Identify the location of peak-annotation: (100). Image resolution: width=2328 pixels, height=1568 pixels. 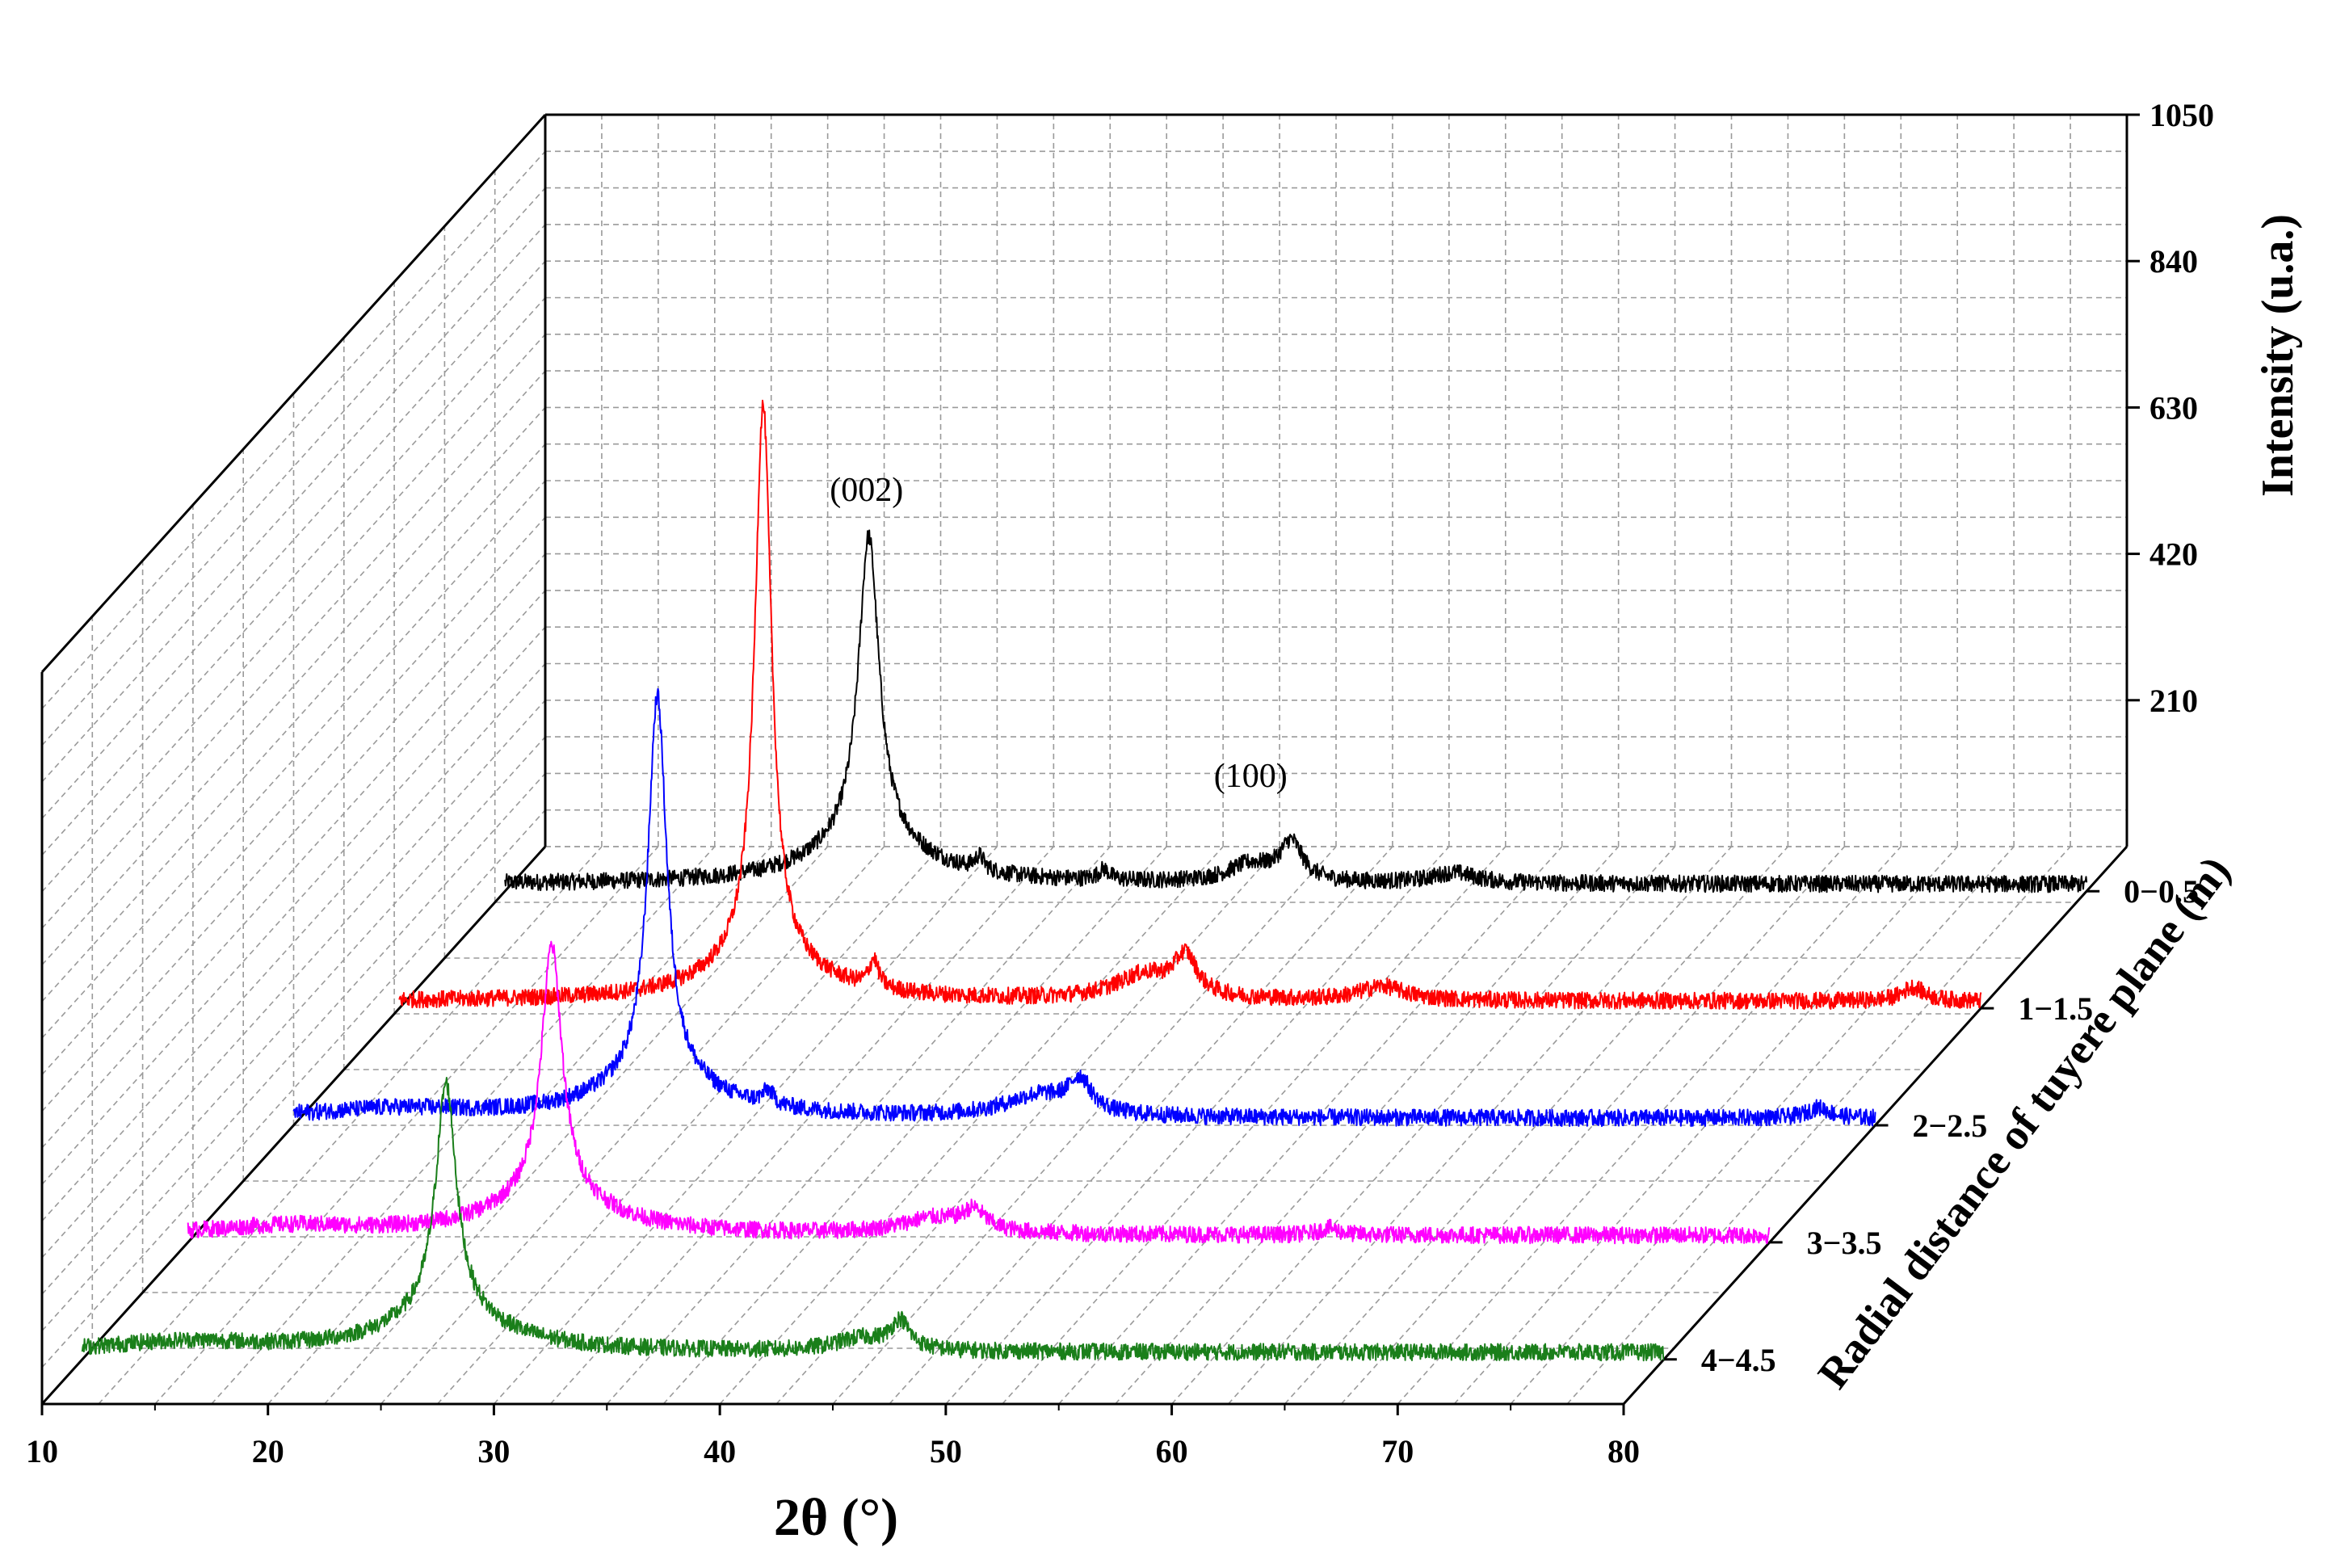
(1251, 776).